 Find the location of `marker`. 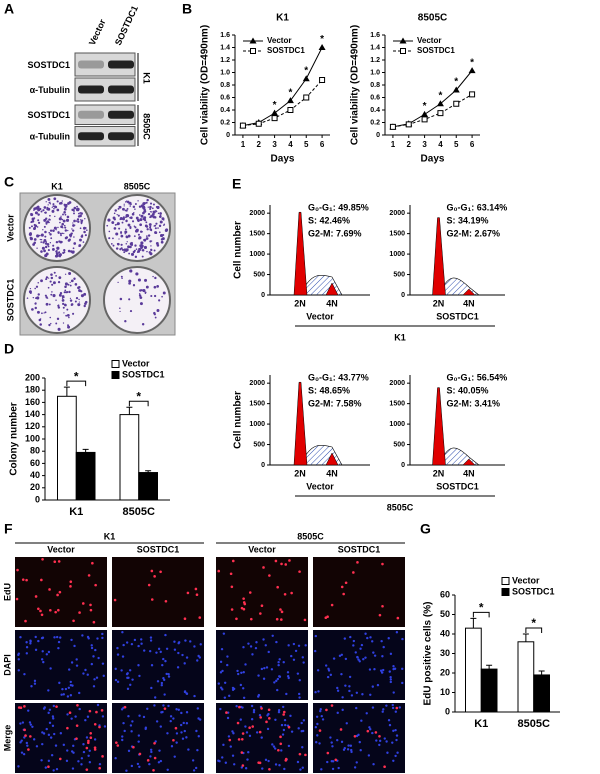

marker is located at coordinates (440, 113).